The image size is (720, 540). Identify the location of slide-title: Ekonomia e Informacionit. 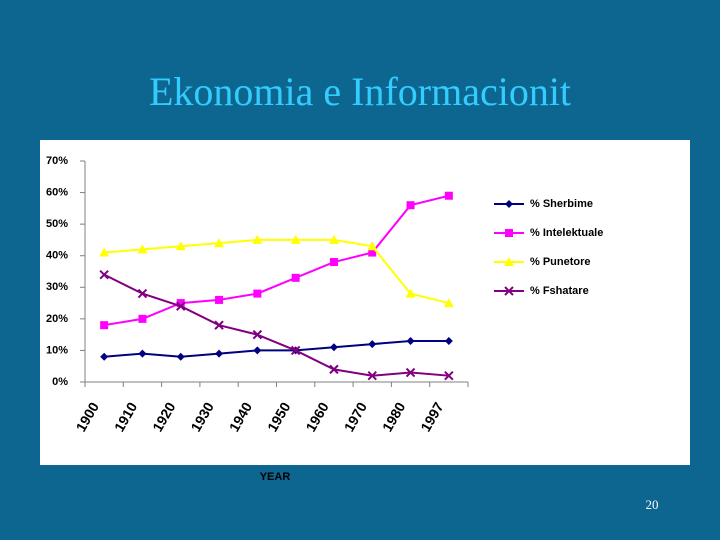
(360, 91).